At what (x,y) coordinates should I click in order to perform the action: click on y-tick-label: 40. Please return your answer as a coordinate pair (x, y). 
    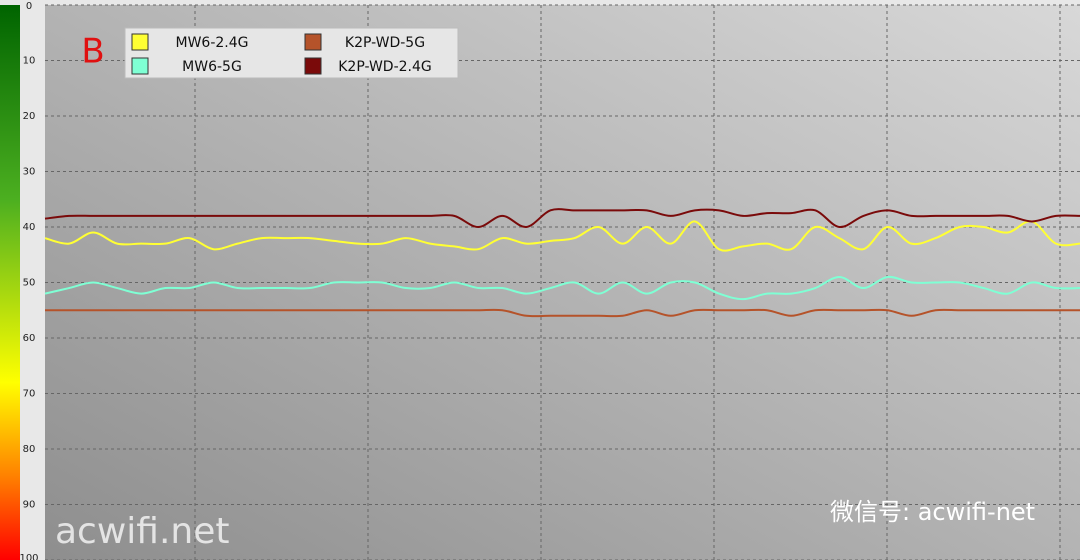
    Looking at the image, I should click on (29, 227).